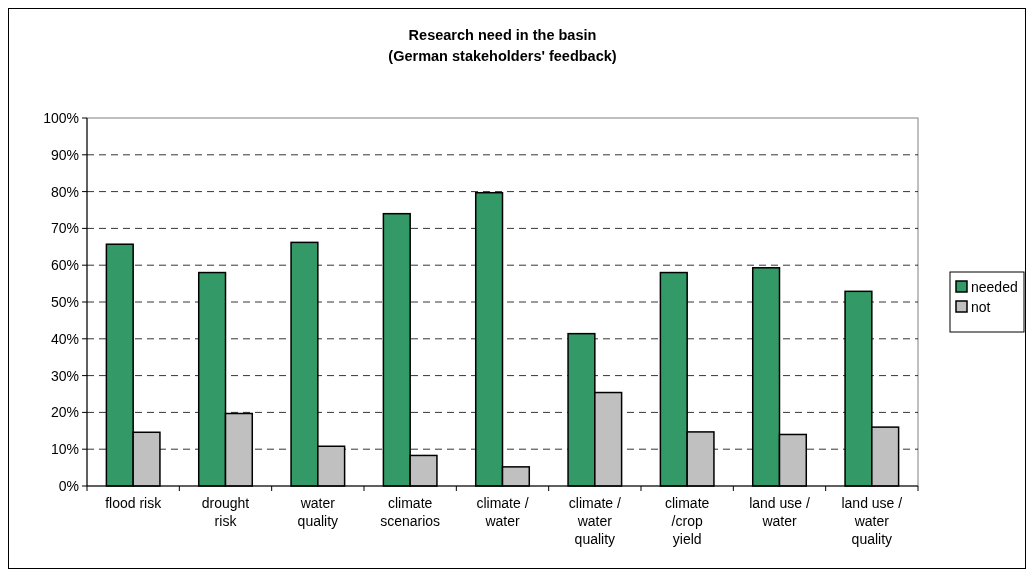 The width and height of the screenshot is (1034, 577). Describe the element at coordinates (64, 412) in the screenshot. I see `y-tick-label: 20%` at that location.